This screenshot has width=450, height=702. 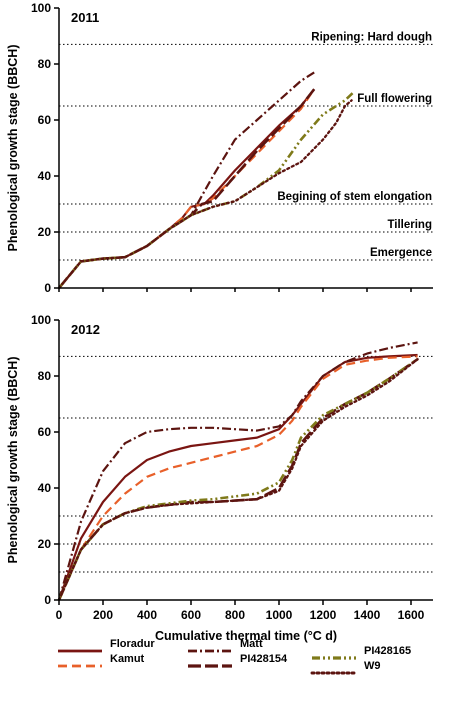 I want to click on x-tick-label: 1000, so click(x=279, y=615).